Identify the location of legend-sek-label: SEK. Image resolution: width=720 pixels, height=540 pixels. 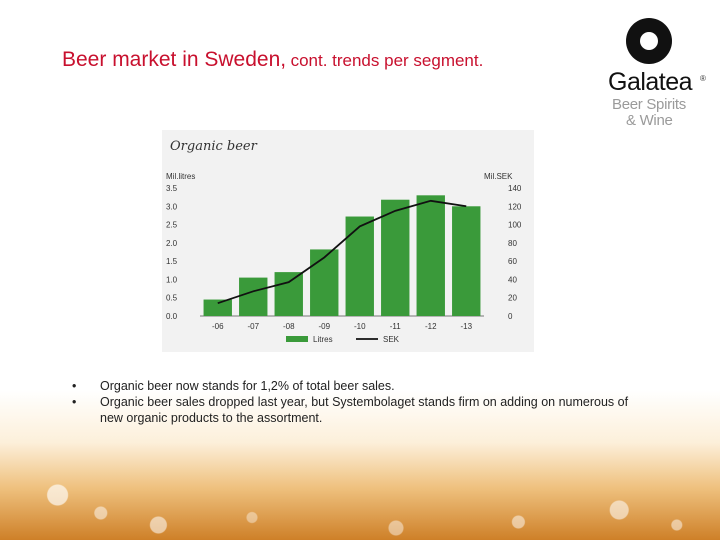
(391, 339).